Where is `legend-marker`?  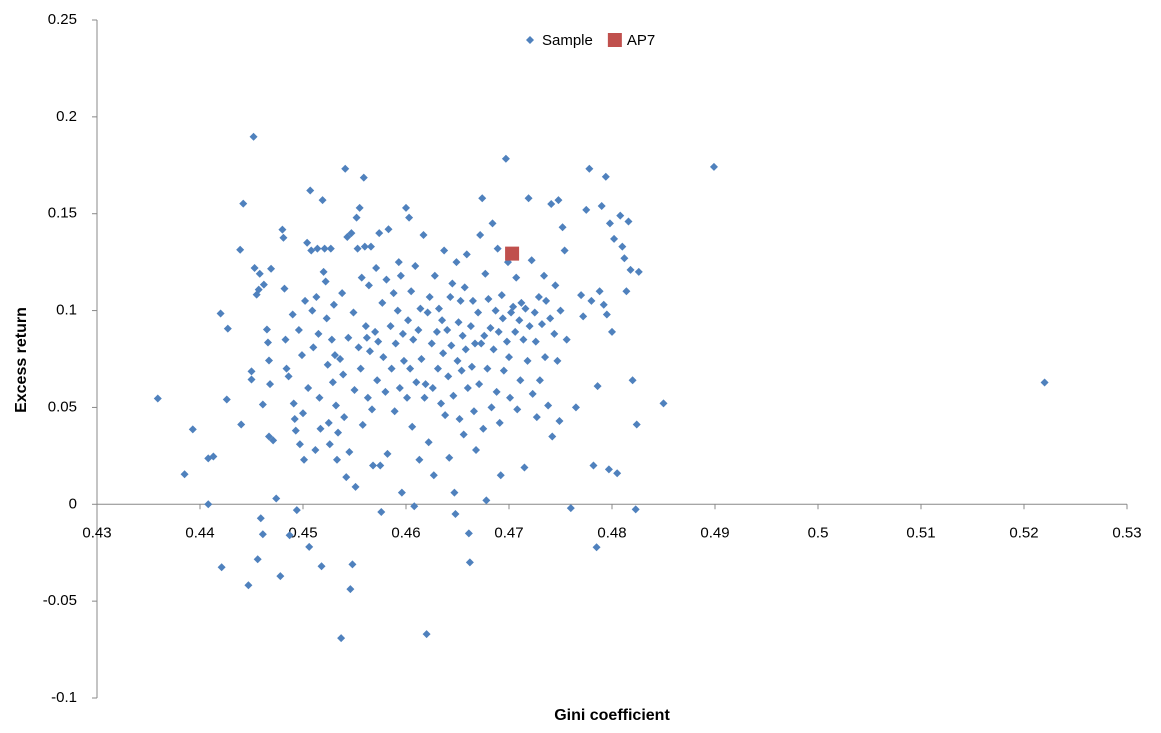
legend-marker is located at coordinates (530, 40).